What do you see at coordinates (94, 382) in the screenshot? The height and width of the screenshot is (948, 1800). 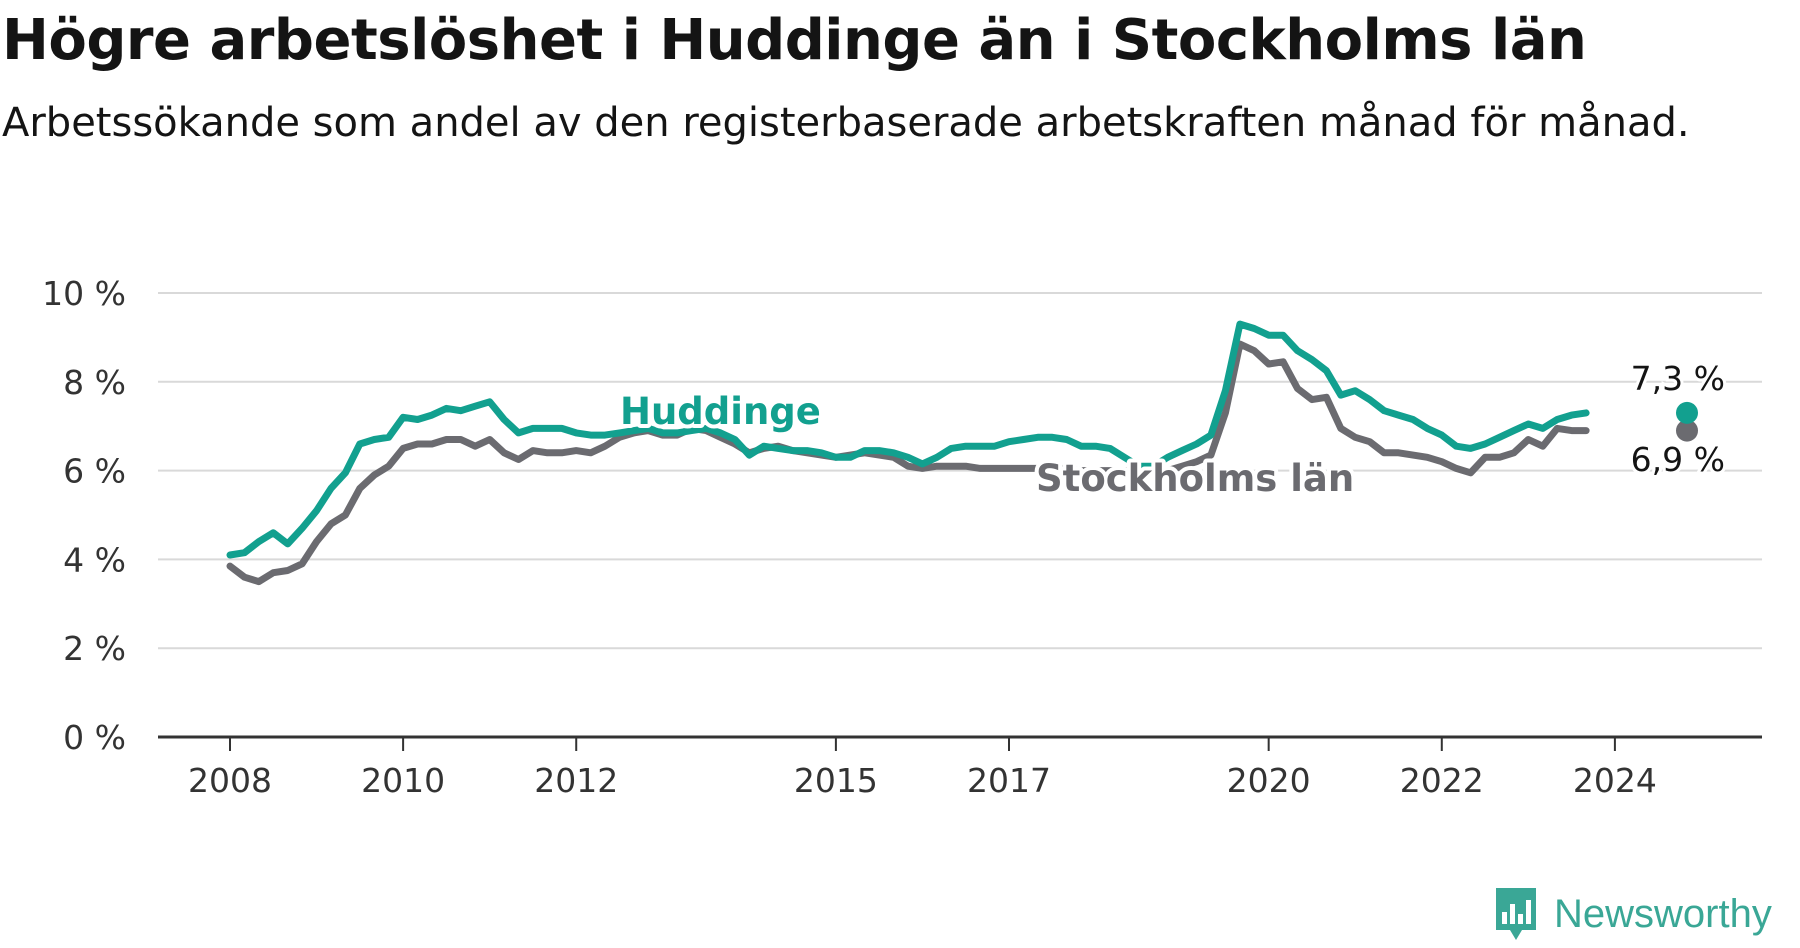 I see `y-tick-label: 8 %` at bounding box center [94, 382].